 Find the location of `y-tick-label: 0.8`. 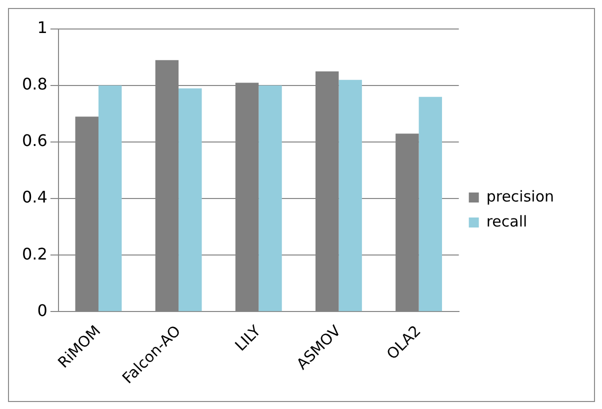

y-tick-label: 0.8 is located at coordinates (35, 84).